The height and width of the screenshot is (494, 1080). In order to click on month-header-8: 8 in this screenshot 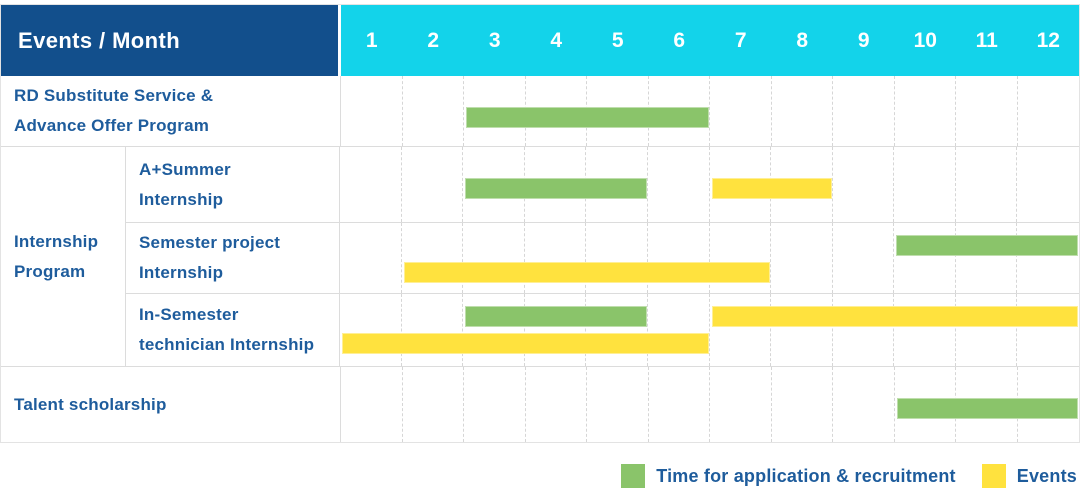, I will do `click(802, 40)`.